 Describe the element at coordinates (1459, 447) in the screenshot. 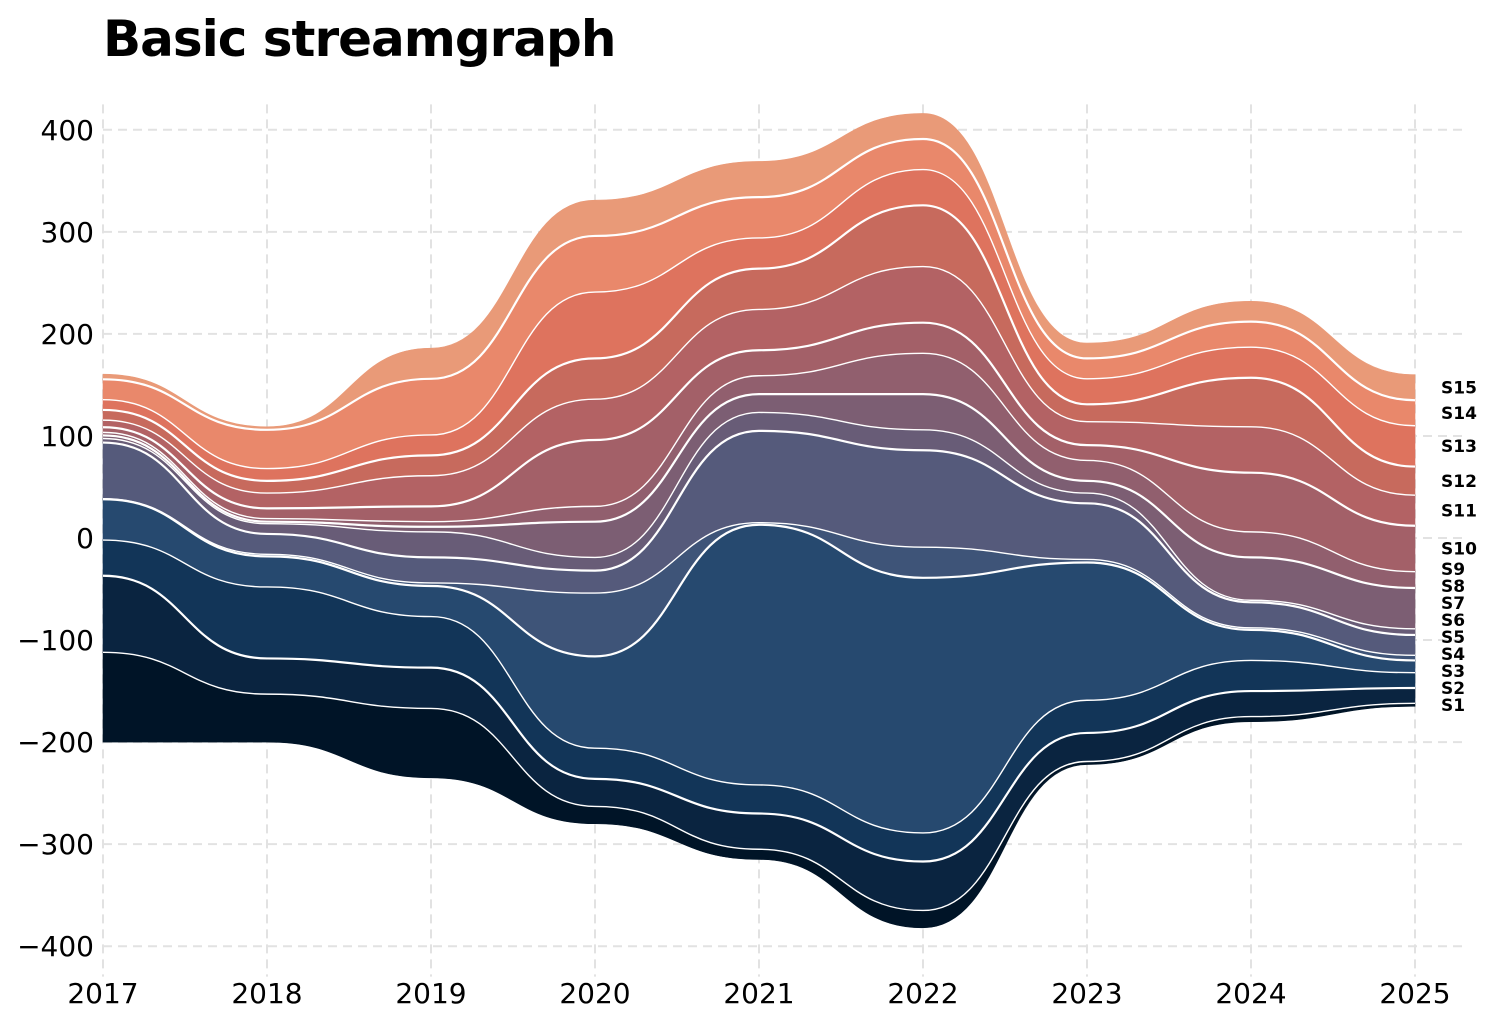

I see `series-label-s13: S13` at that location.